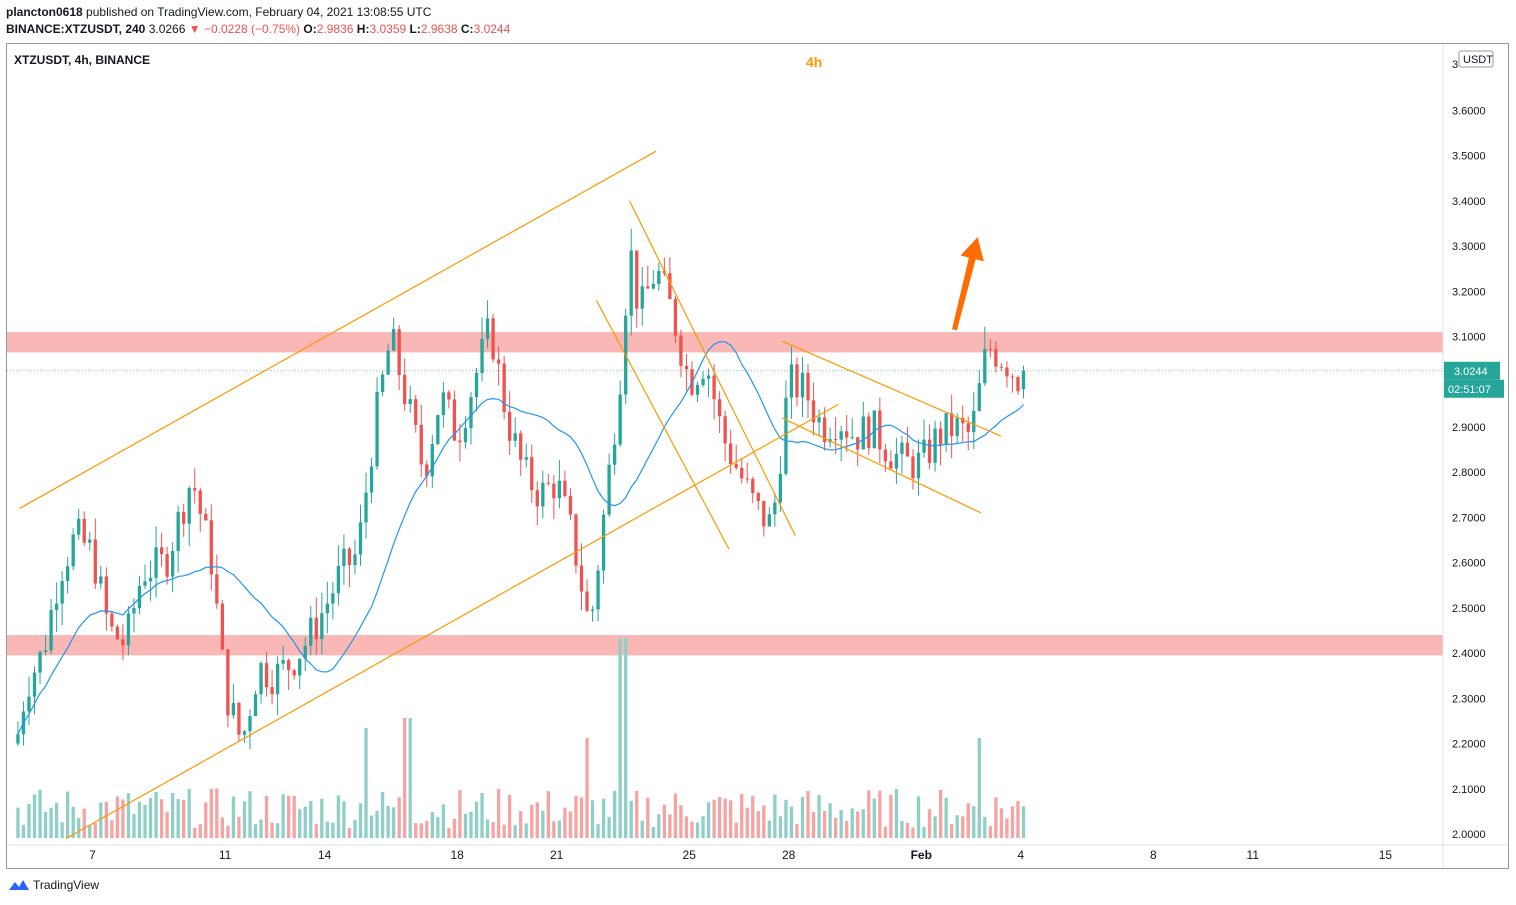  What do you see at coordinates (1253, 855) in the screenshot?
I see `x-tick-label: 11` at bounding box center [1253, 855].